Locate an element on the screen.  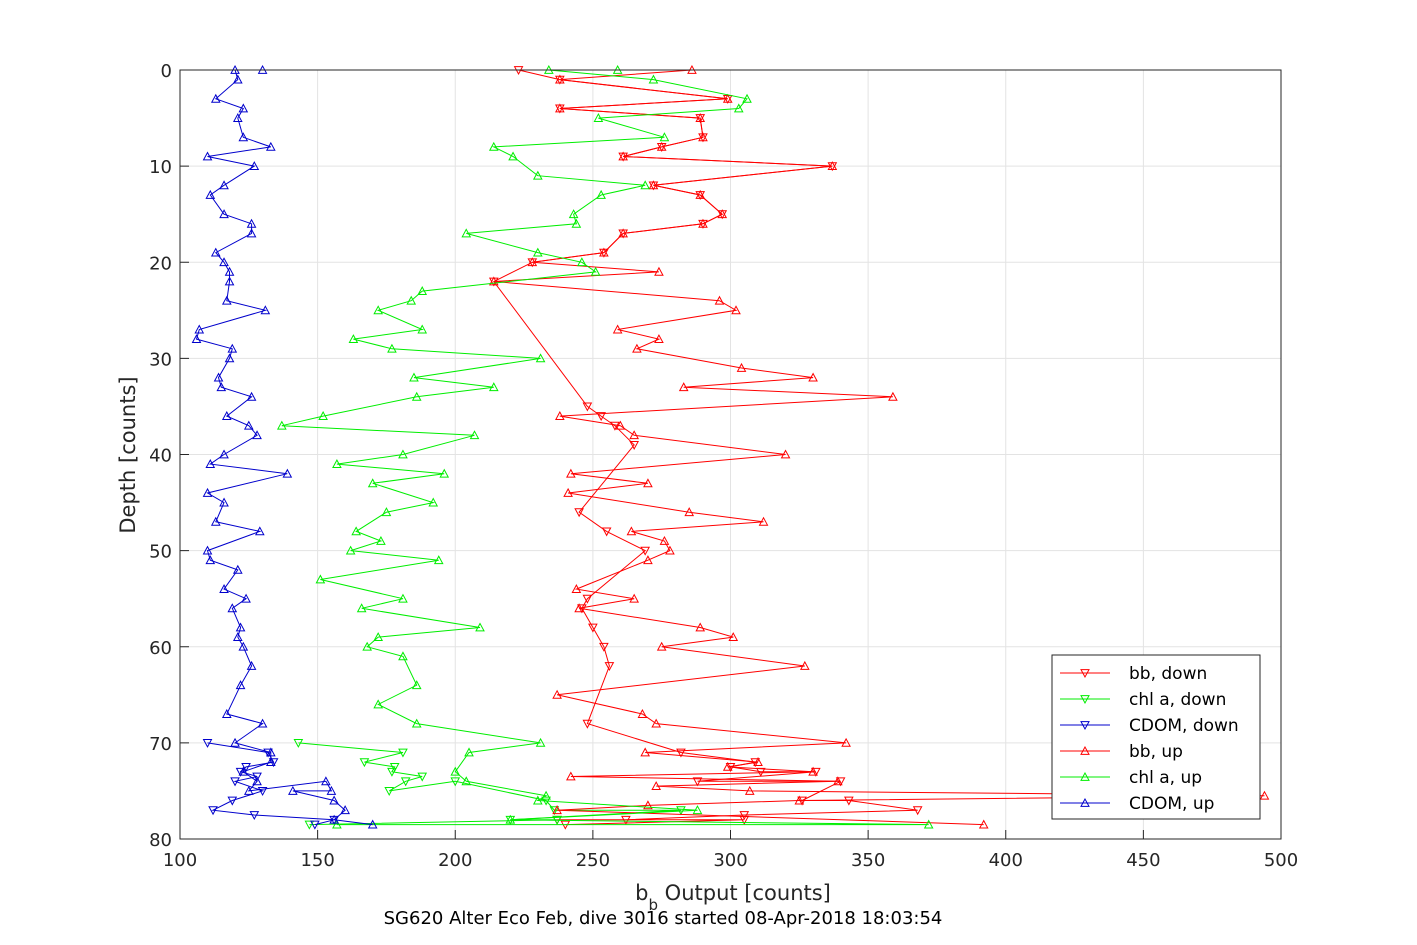
x-axis-label-rest: Output [counts] is located at coordinates (744, 893).